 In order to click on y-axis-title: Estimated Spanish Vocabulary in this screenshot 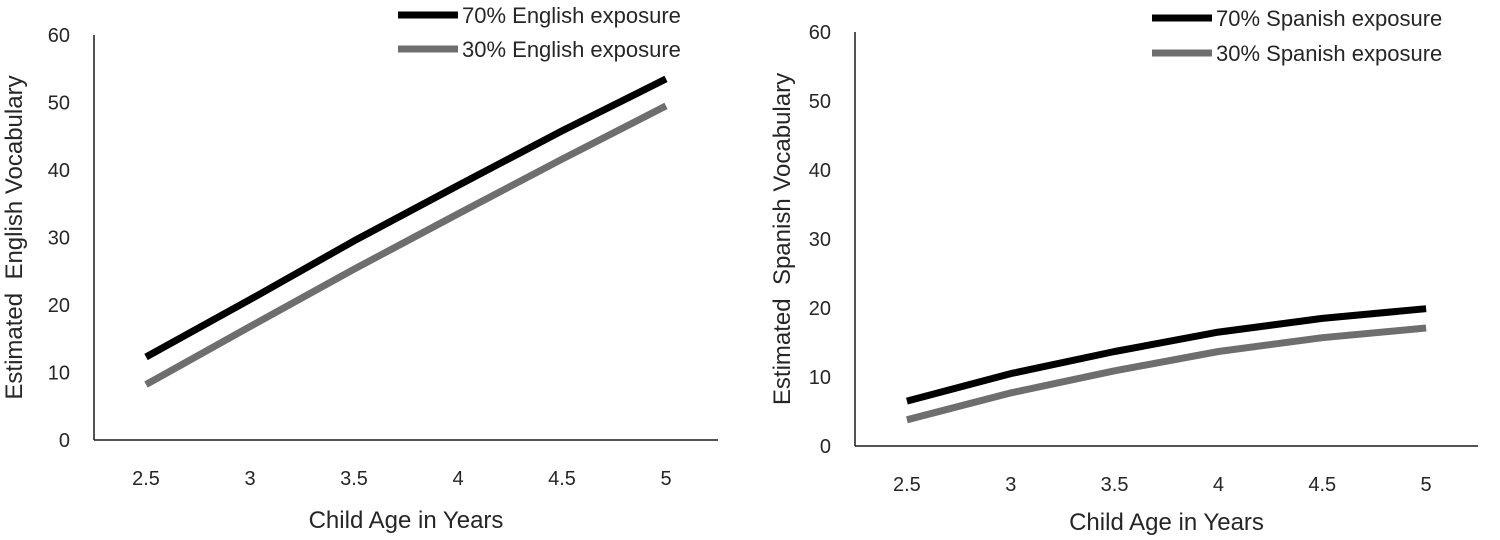, I will do `click(782, 239)`.